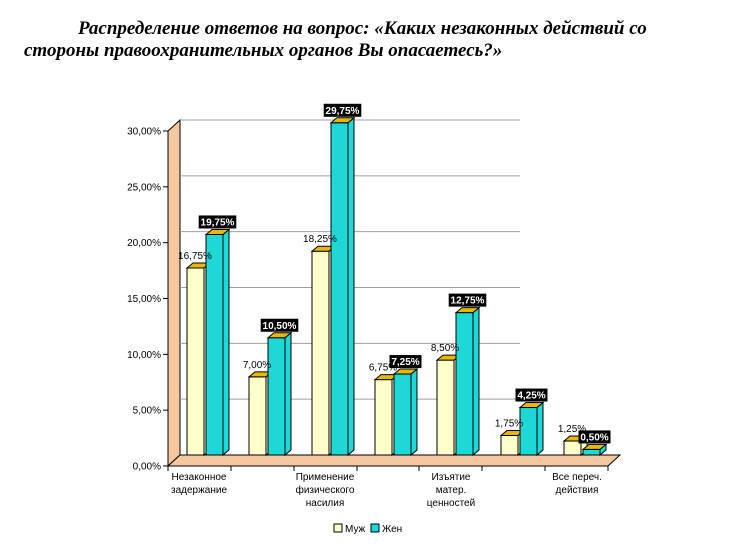  Describe the element at coordinates (451, 503) in the screenshot. I see `category-label: ценностей` at that location.